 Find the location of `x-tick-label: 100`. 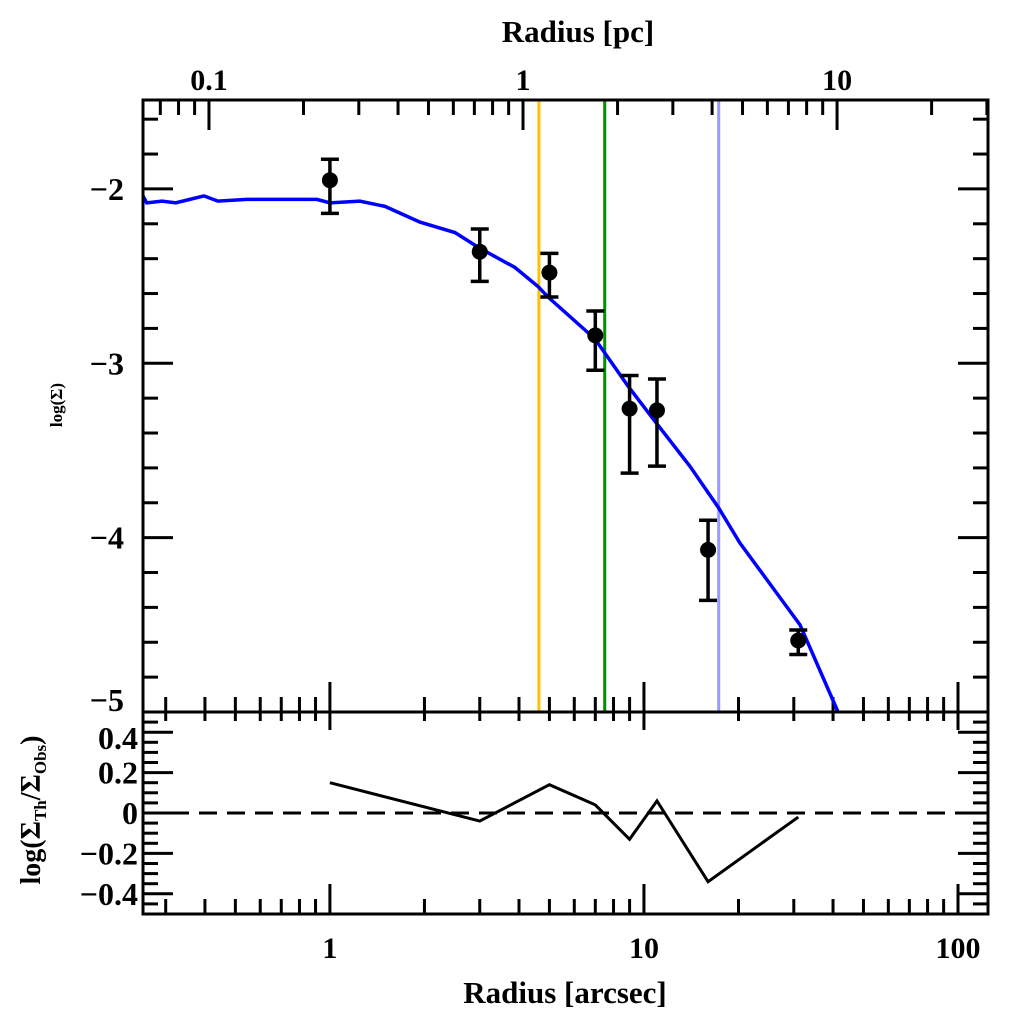

x-tick-label: 100 is located at coordinates (958, 948).